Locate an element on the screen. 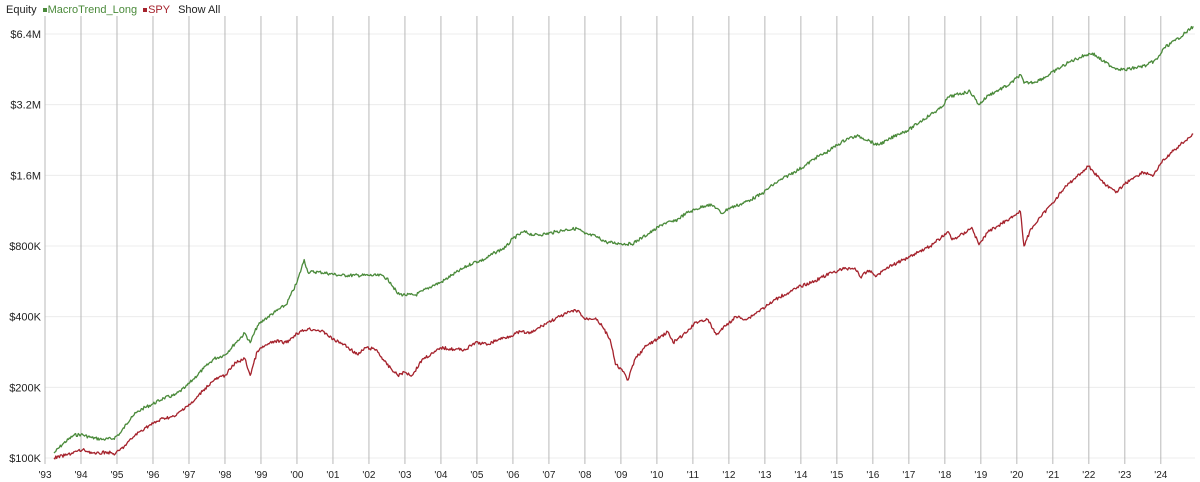 The image size is (1200, 482). x-tick-label: '99 is located at coordinates (260, 475).